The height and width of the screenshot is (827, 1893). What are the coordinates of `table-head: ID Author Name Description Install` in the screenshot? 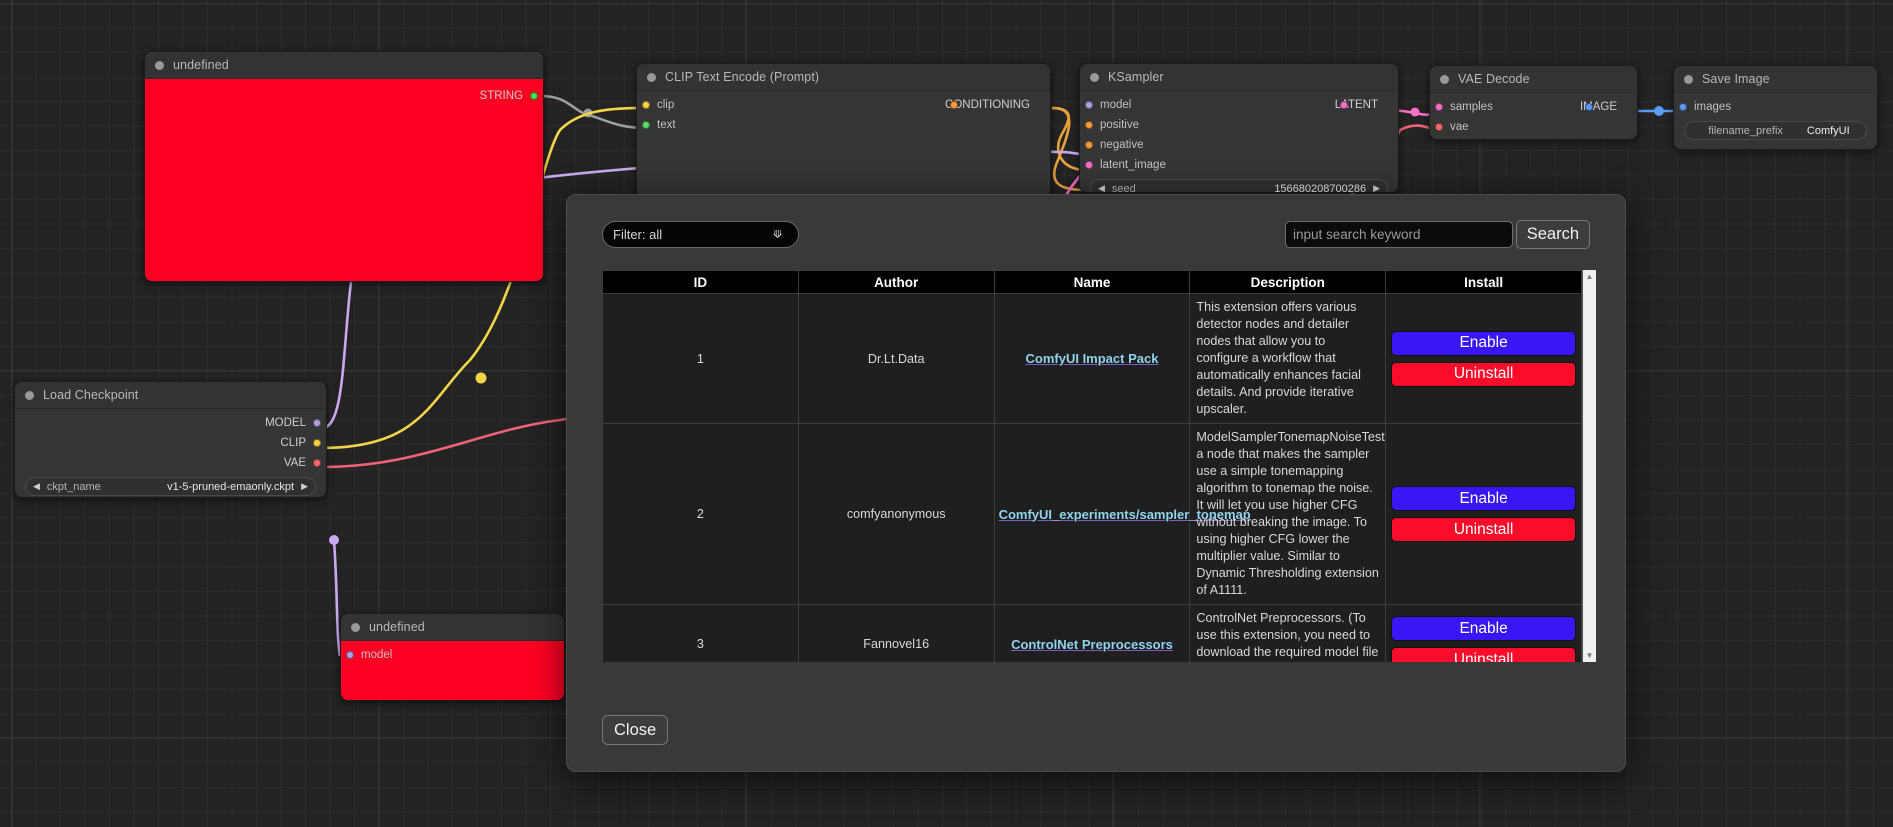 It's located at (1092, 282).